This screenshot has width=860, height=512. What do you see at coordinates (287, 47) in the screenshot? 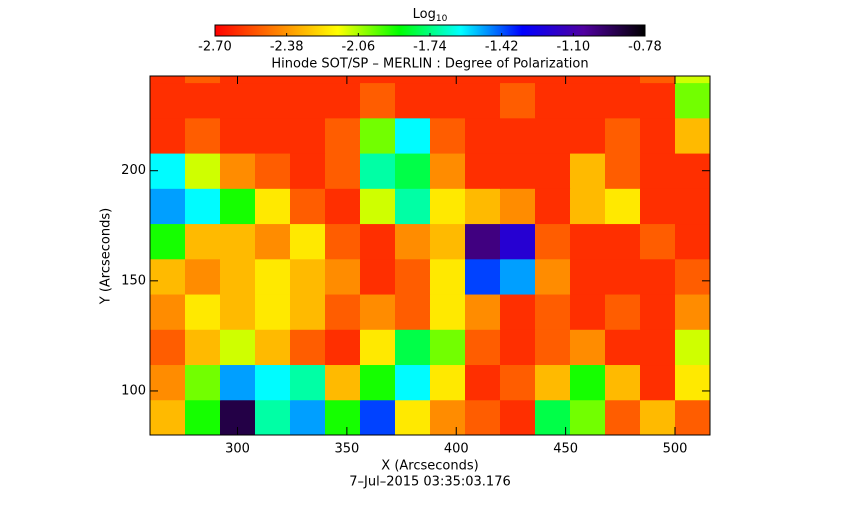
I see `colorbar-tick-label: -2.38` at bounding box center [287, 47].